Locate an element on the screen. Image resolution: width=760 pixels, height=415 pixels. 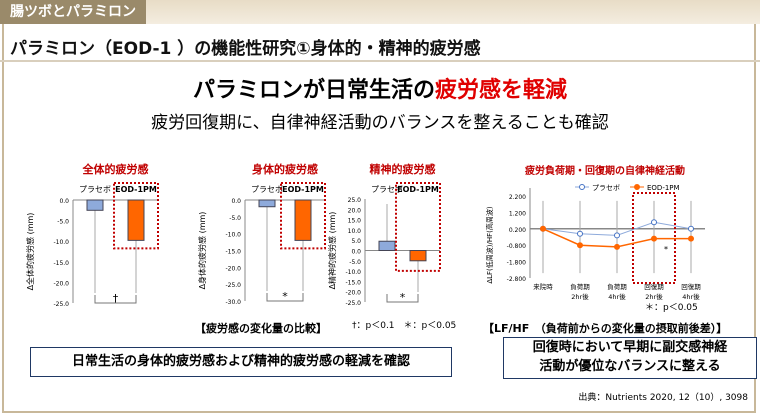
chart-title: 疲労負荷期・回復期の自律神経活動 is located at coordinates (605, 170).